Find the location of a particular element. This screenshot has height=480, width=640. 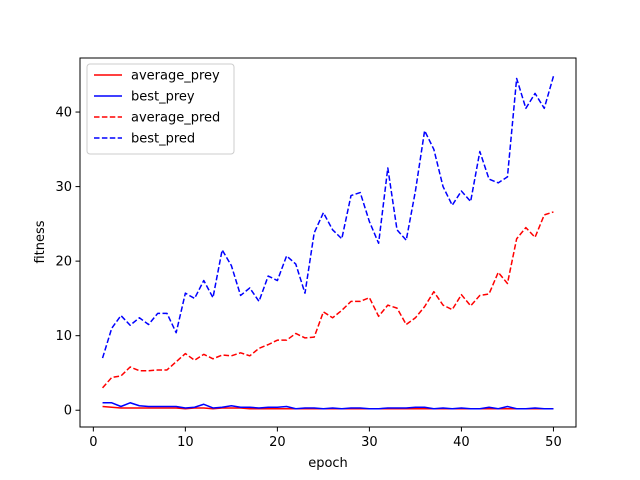

x-tick-label: 50 is located at coordinates (553, 442).